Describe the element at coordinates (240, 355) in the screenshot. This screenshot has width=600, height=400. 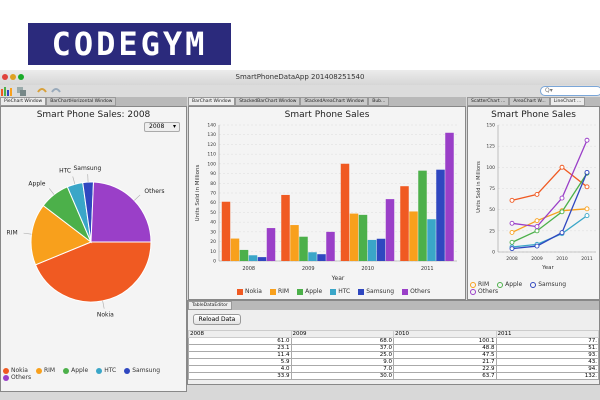
I see `table-cell: 11.4` at that location.